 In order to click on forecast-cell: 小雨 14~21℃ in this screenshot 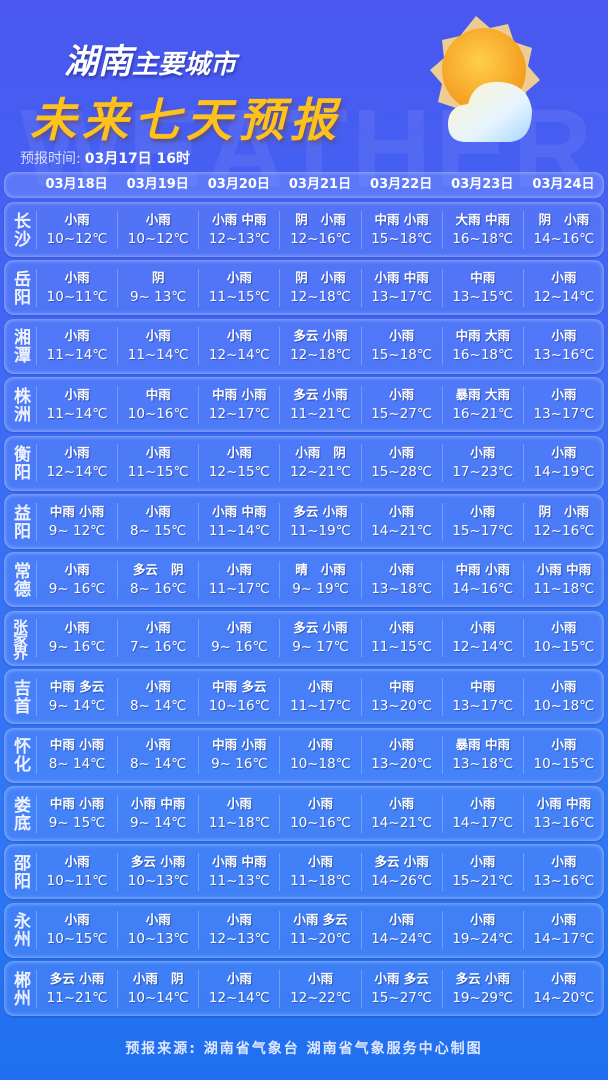, I will do `click(401, 813)`.